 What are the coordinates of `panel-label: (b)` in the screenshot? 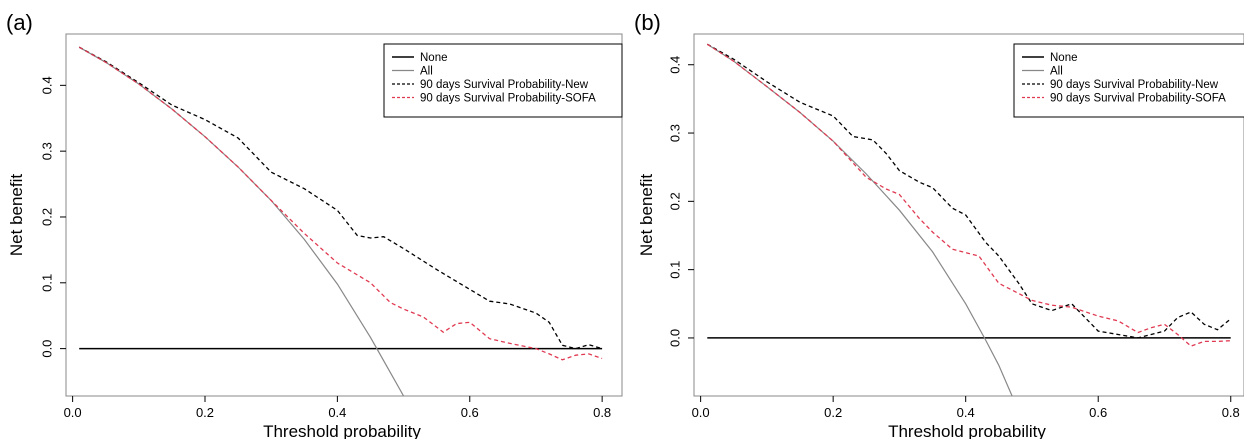 It's located at (647, 22).